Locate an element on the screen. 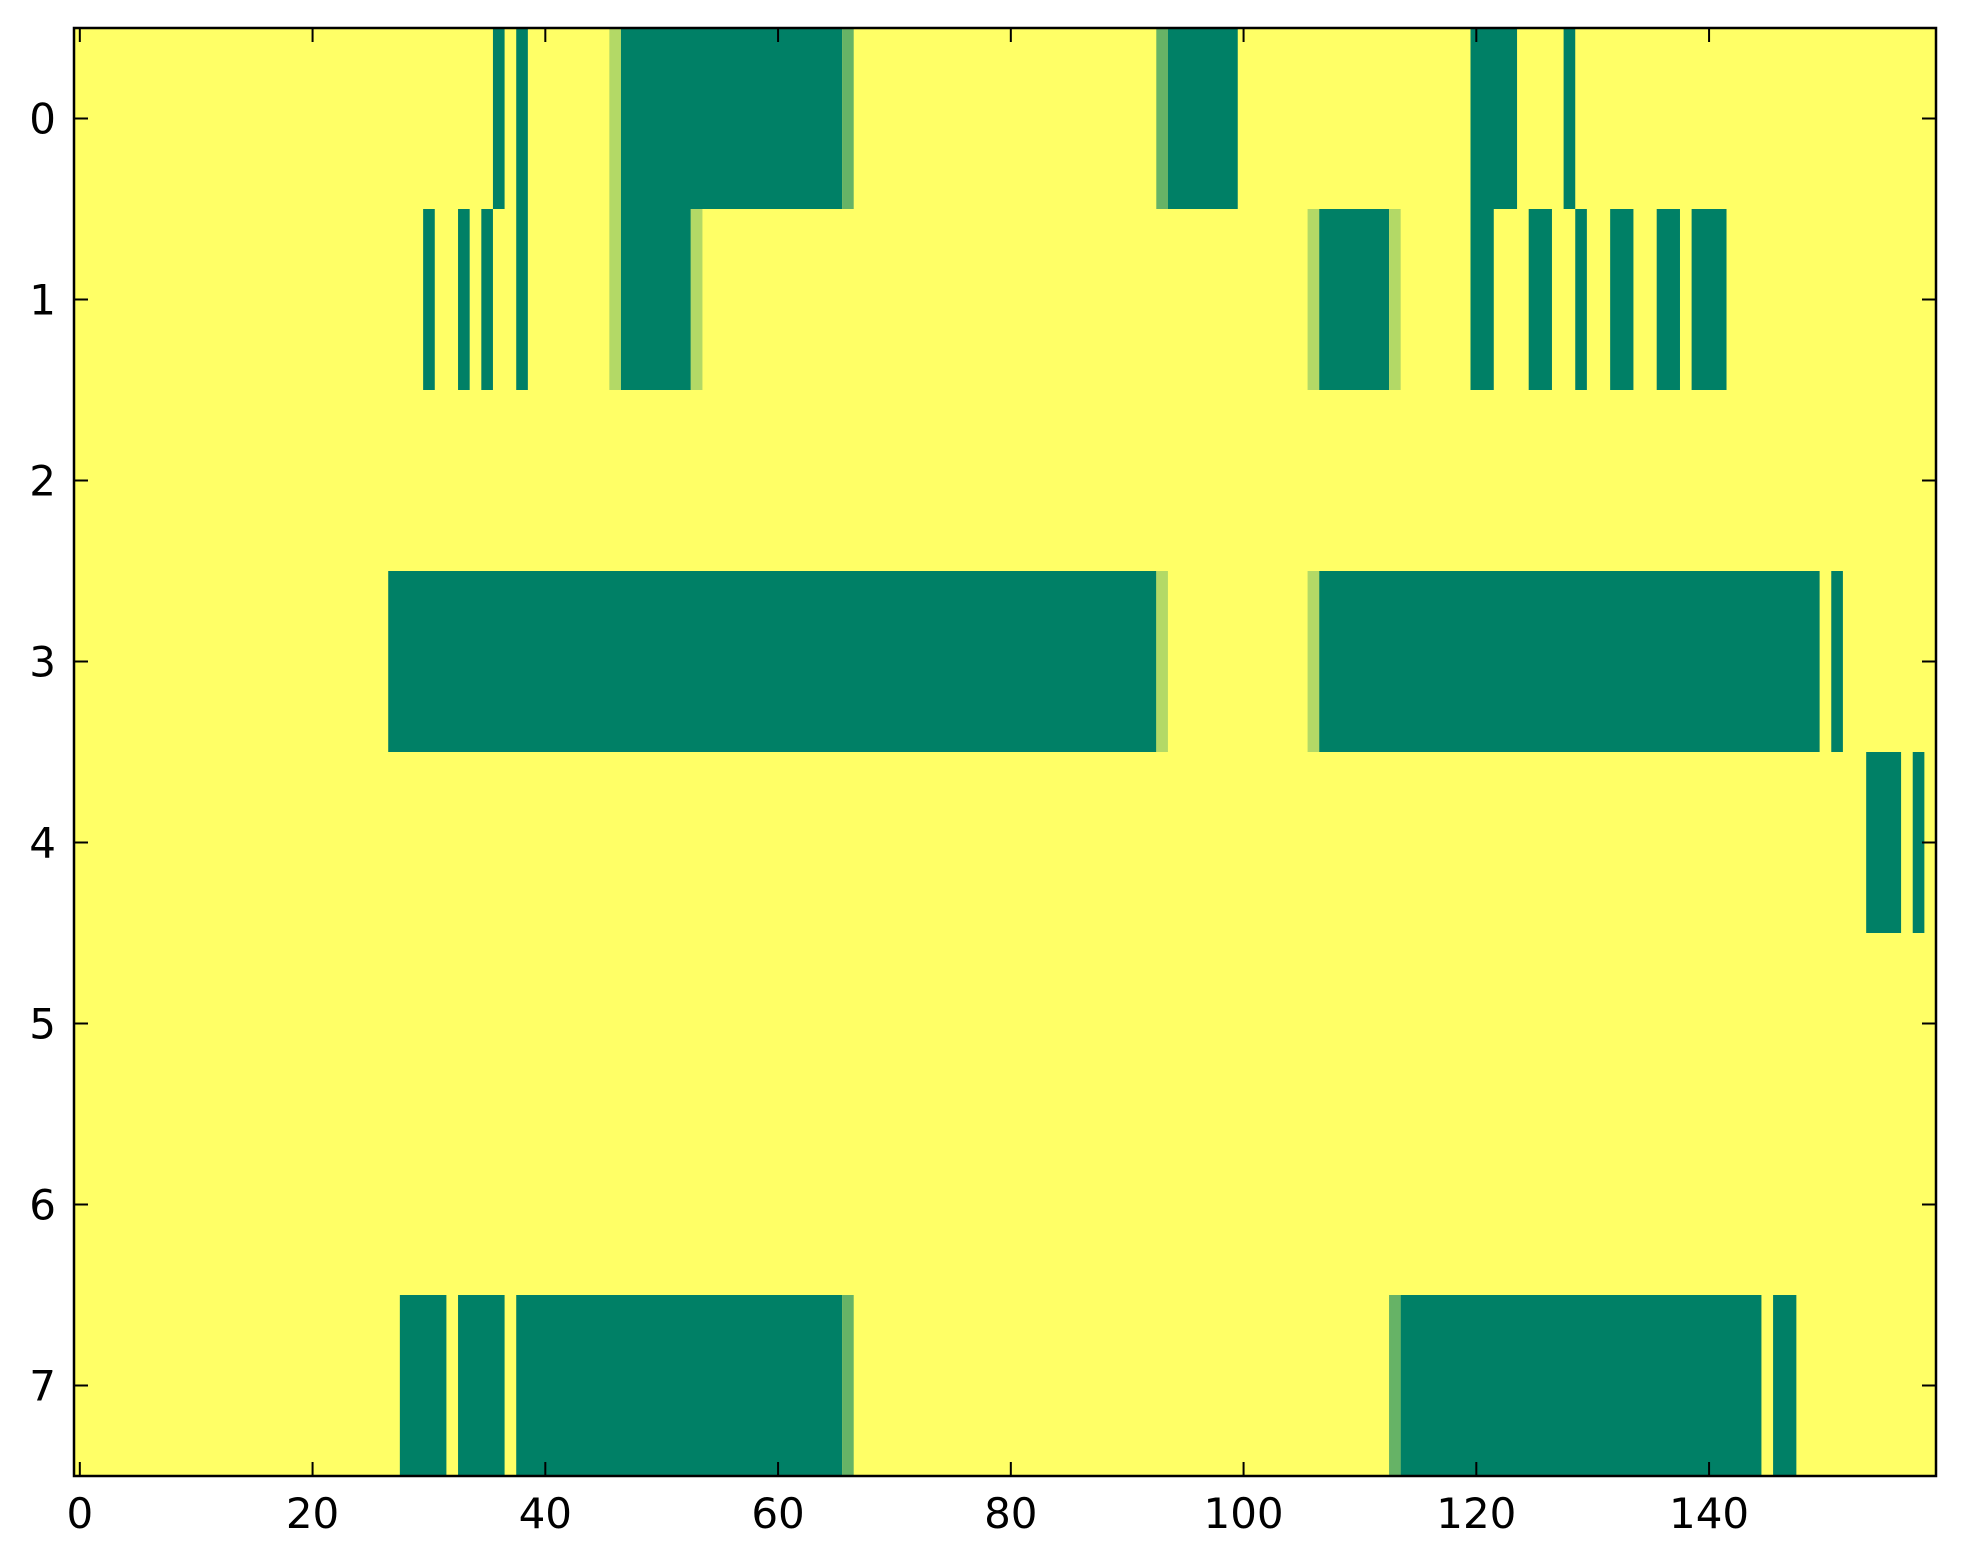 This screenshot has width=1963, height=1564. heatmap-cell-row1-seg8 is located at coordinates (1354, 299).